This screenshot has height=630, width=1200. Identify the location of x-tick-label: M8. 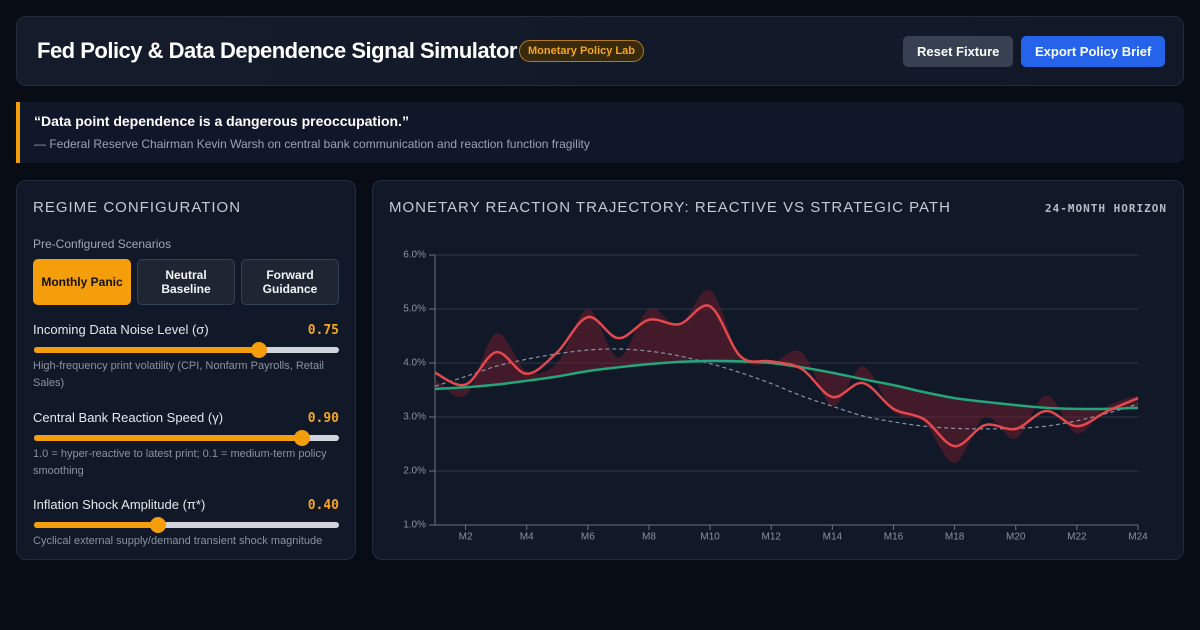
(649, 537).